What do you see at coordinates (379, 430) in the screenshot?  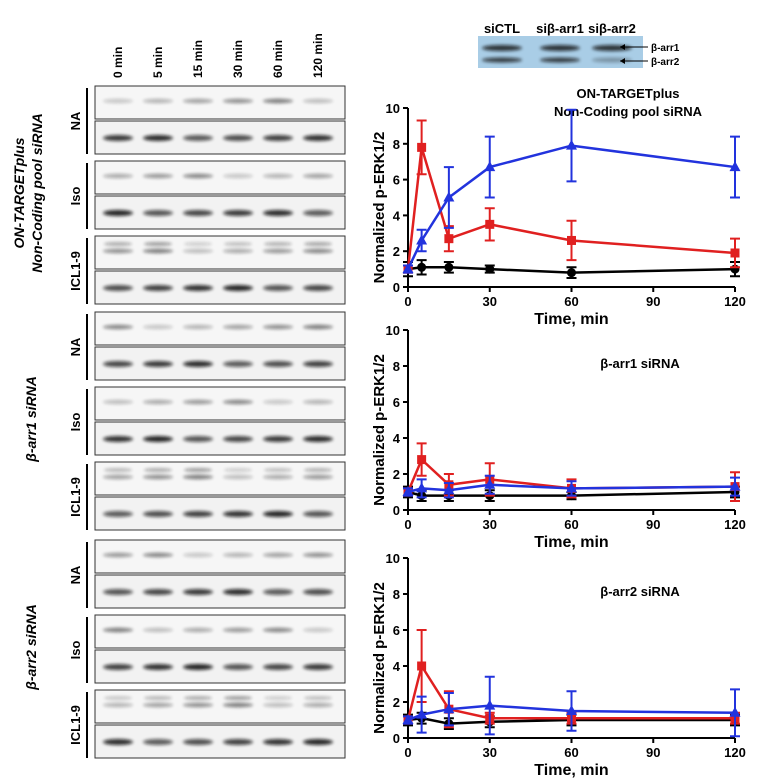 I see `y-axis-label: Normalized p-ERK1/2` at bounding box center [379, 430].